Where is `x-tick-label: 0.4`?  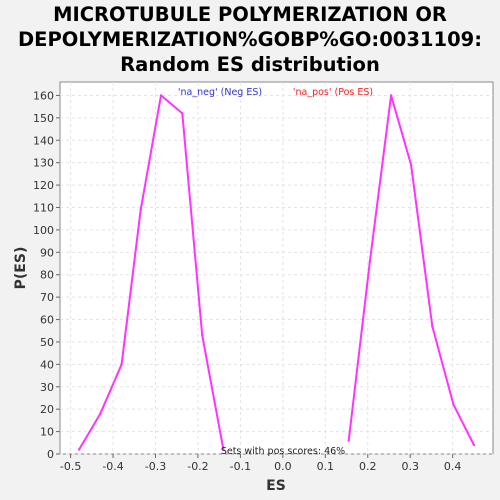
x-tick-label: 0.4 is located at coordinates (453, 466).